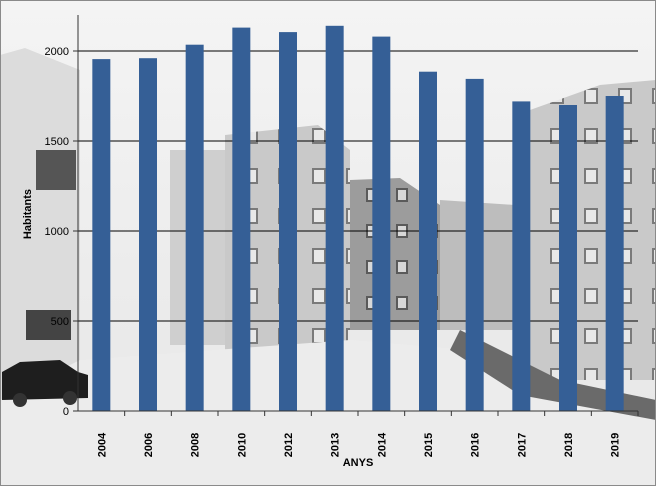 The height and width of the screenshot is (491, 656). Describe the element at coordinates (476, 445) in the screenshot. I see `x-tick-label: 2016` at that location.